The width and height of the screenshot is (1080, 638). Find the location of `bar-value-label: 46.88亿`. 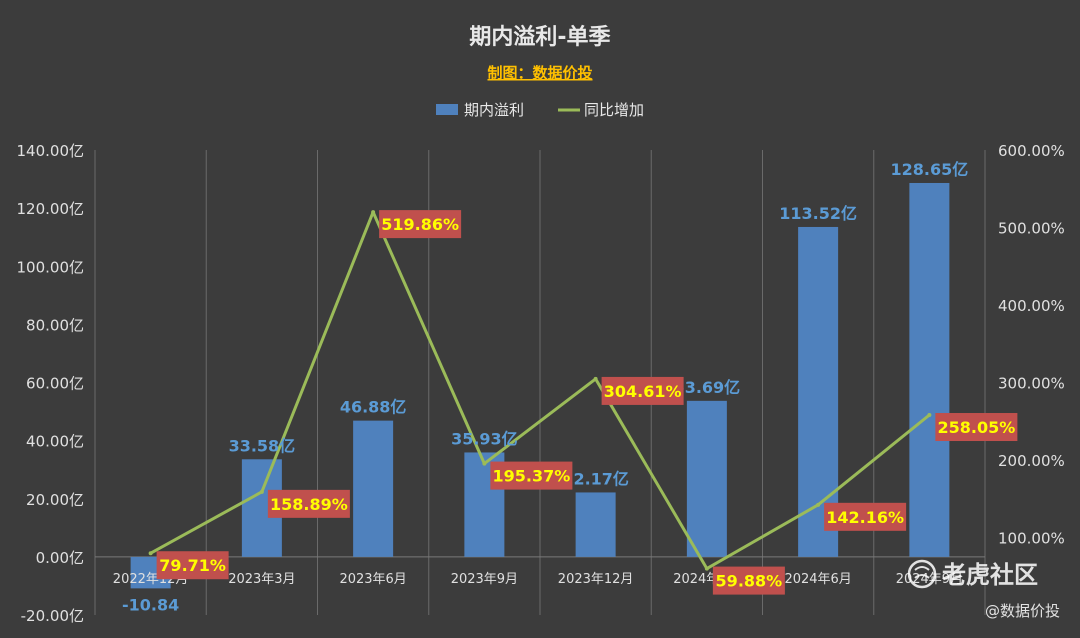

bar-value-label: 46.88亿 is located at coordinates (373, 407).